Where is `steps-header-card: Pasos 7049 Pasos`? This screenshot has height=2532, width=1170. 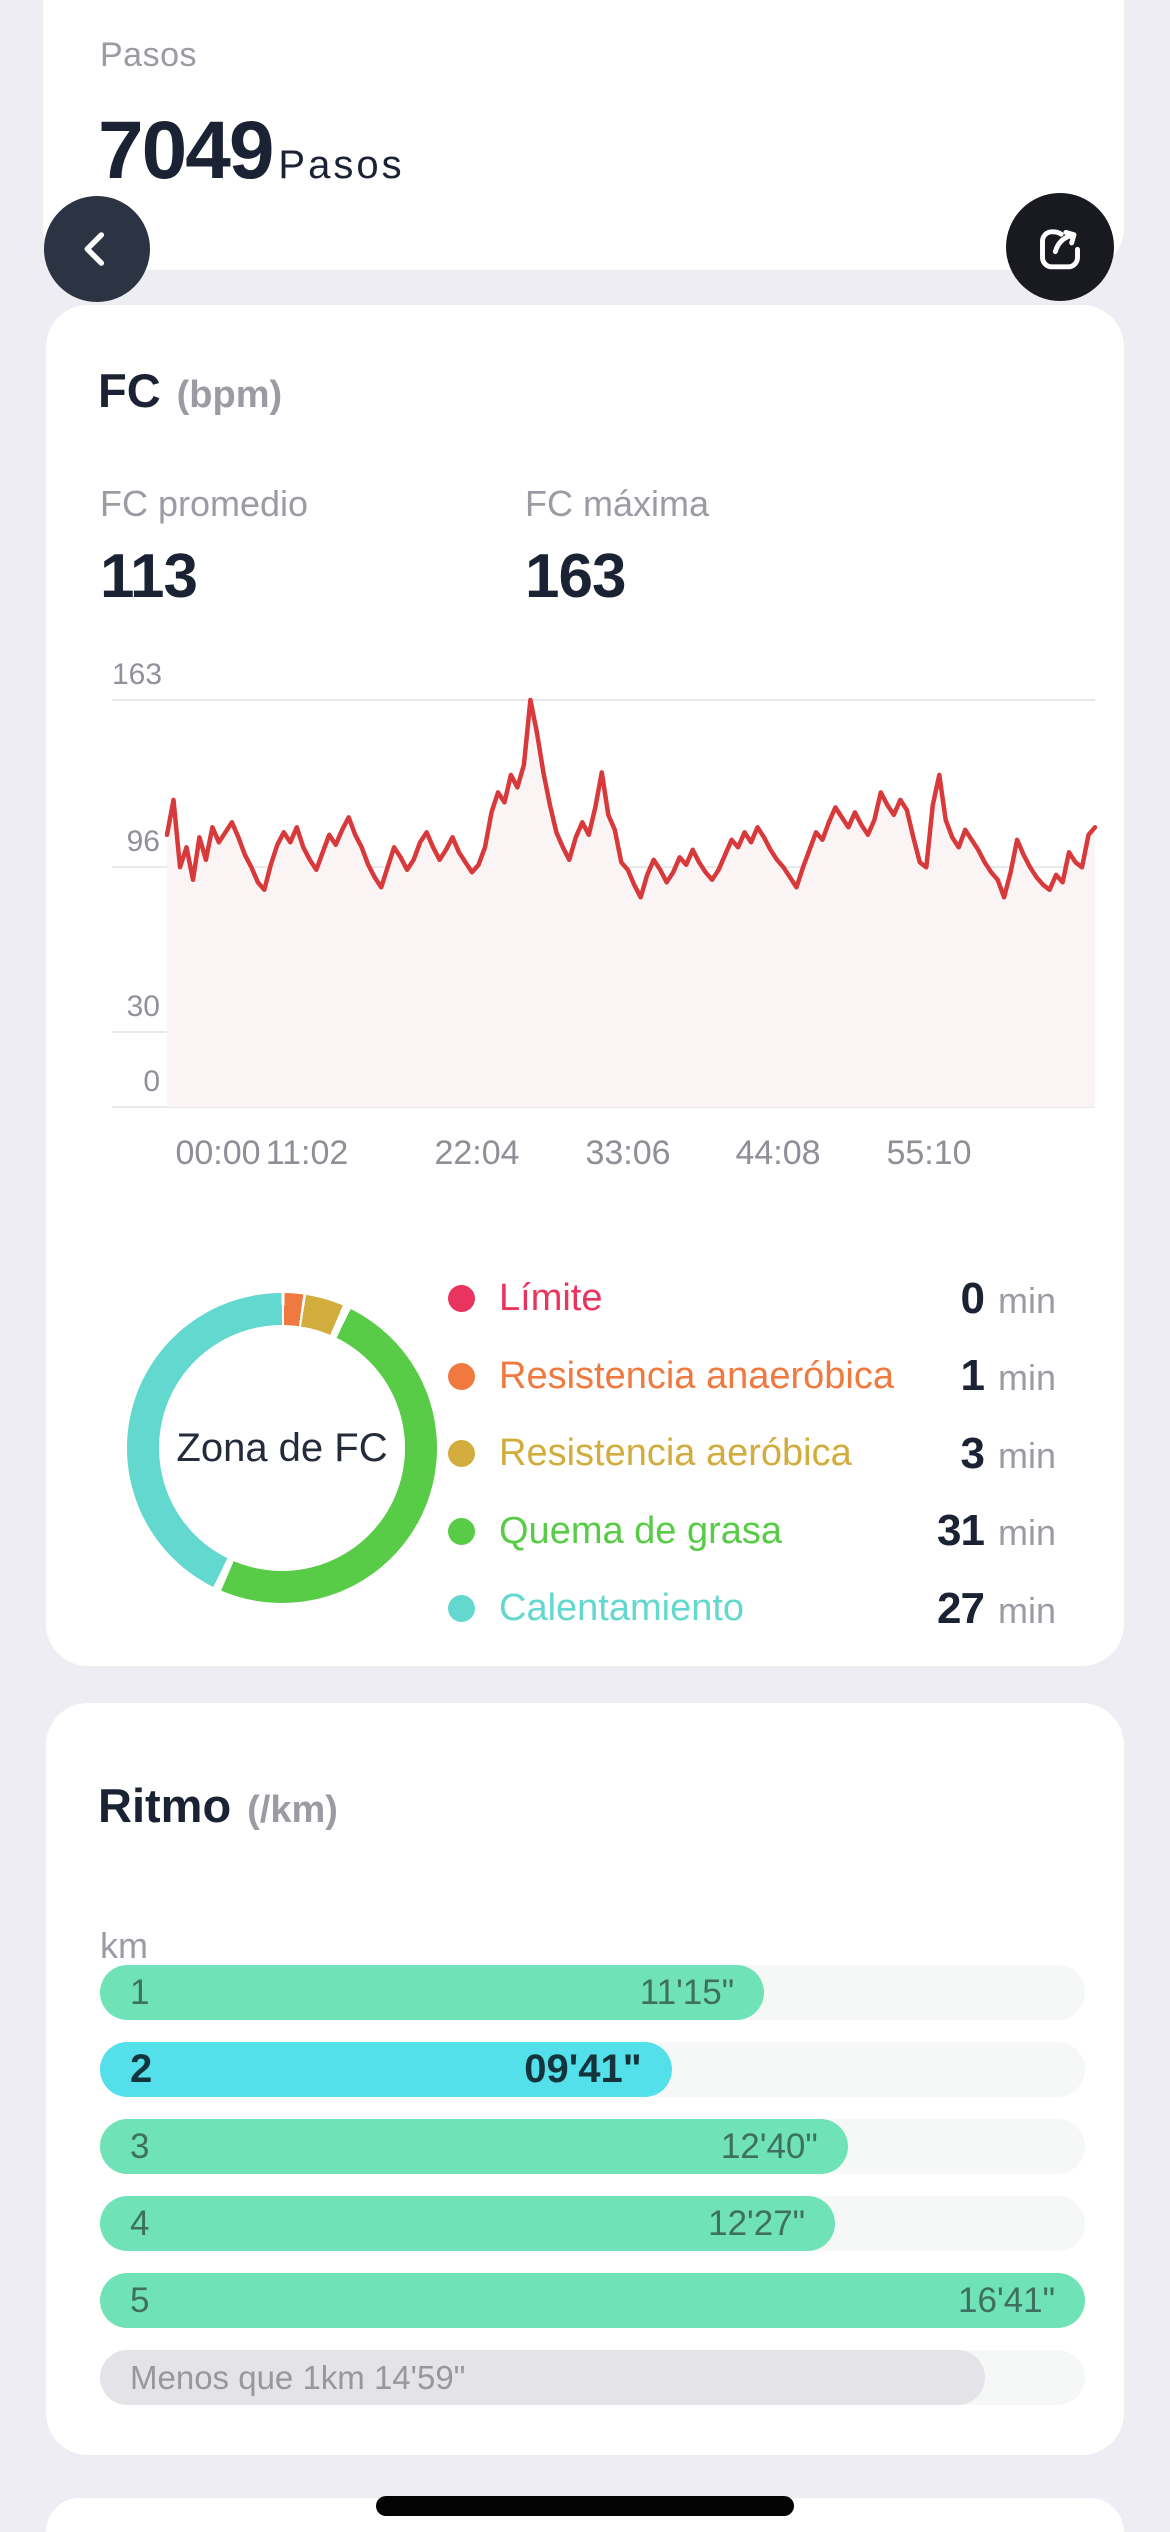 steps-header-card: Pasos 7049 Pasos is located at coordinates (583, 135).